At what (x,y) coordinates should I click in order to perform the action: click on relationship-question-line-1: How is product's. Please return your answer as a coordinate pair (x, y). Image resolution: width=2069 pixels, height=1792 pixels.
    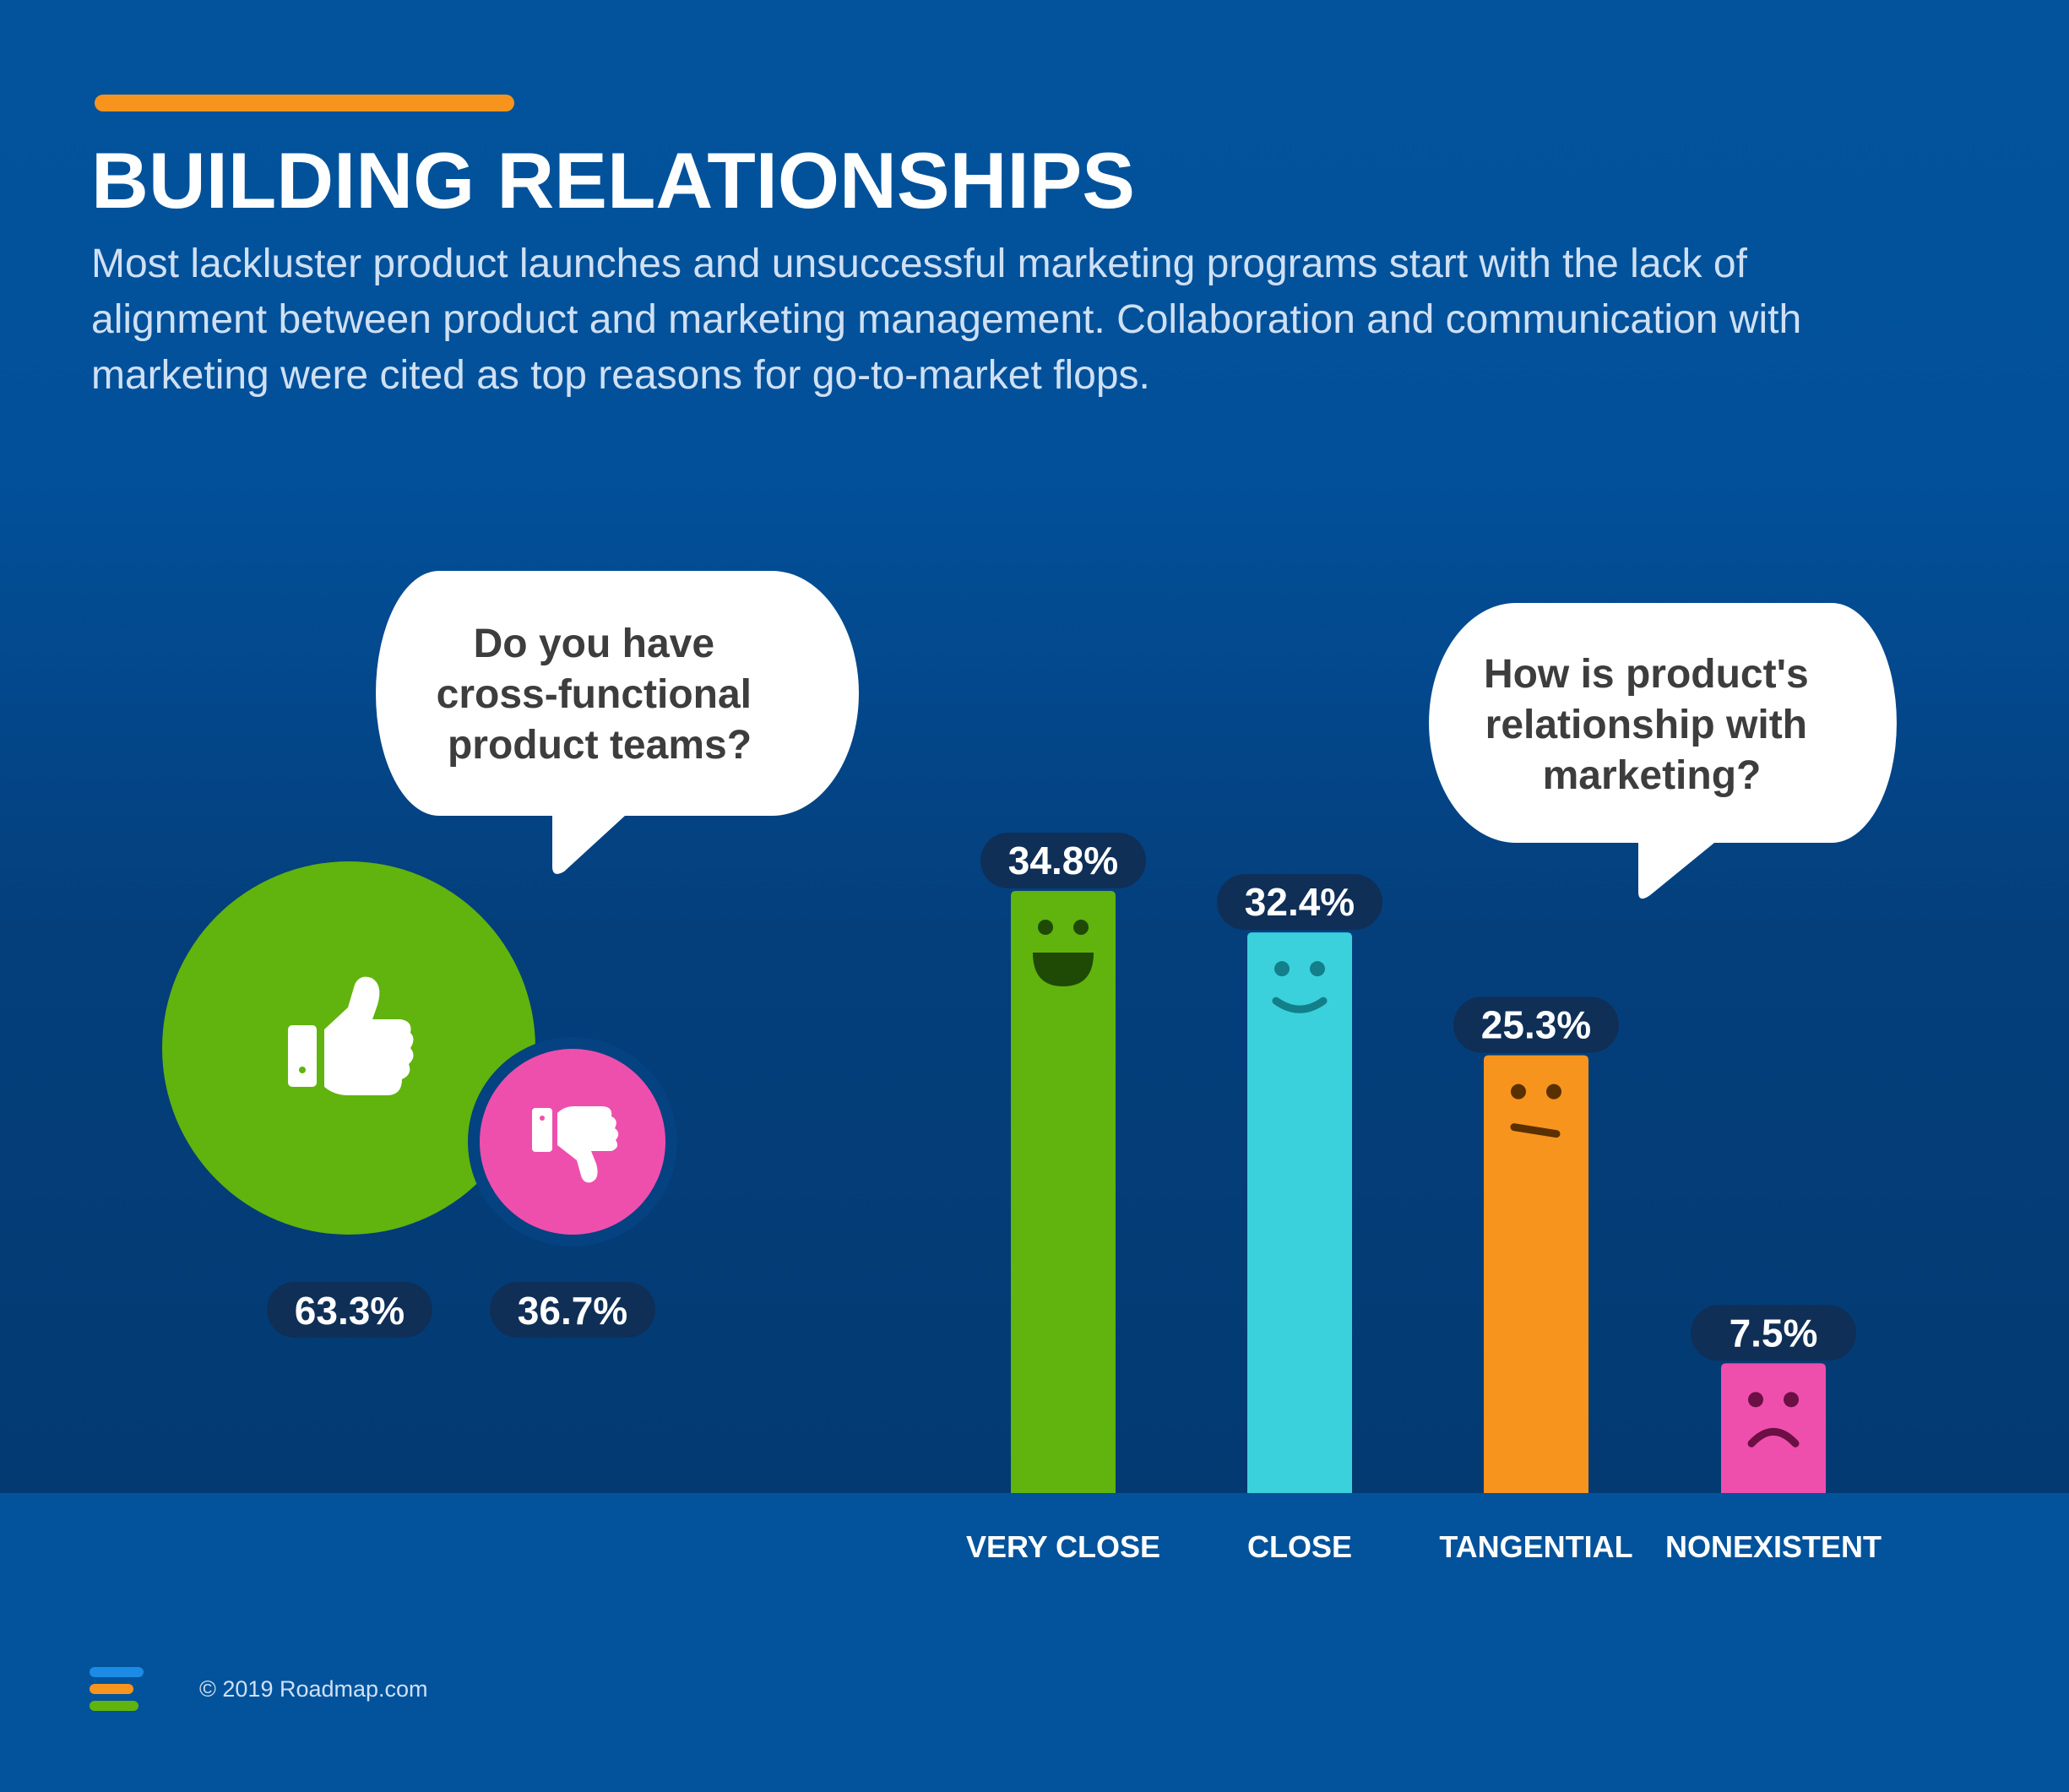
    Looking at the image, I should click on (1646, 675).